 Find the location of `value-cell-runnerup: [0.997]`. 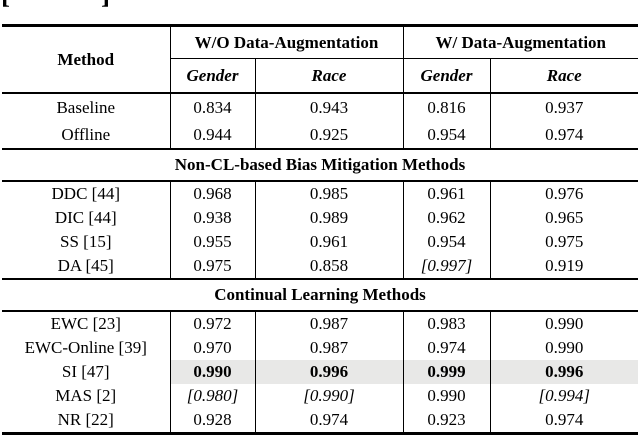

value-cell-runnerup: [0.997] is located at coordinates (446, 266).